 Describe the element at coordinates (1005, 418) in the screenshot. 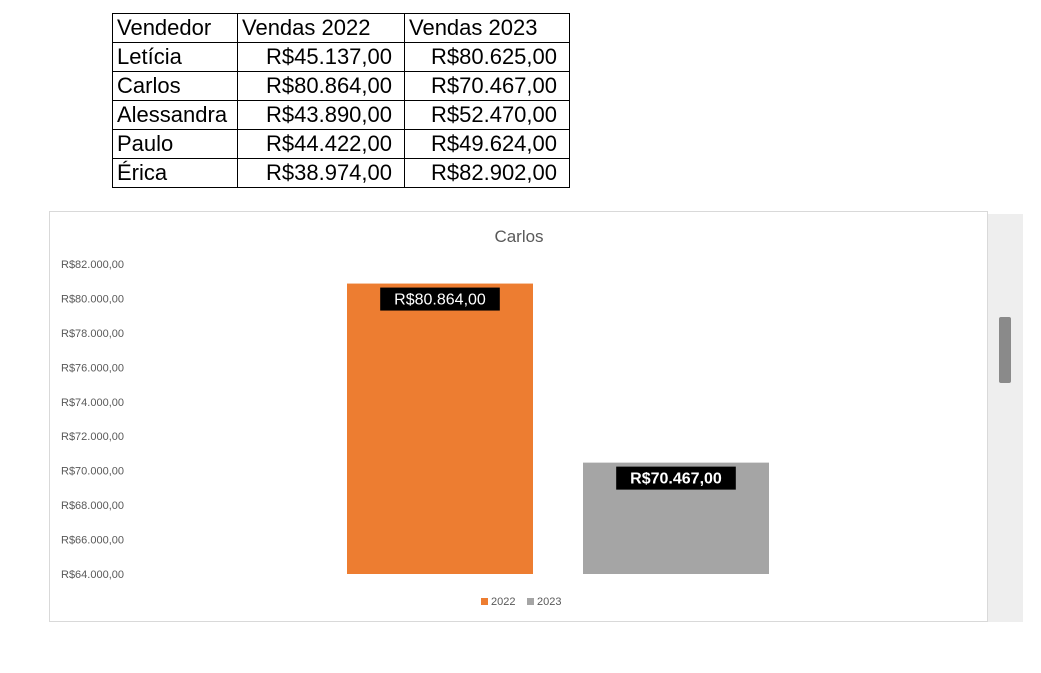

I see `vertical-scrollbar` at that location.